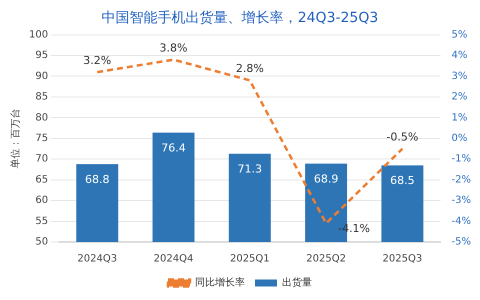  Describe the element at coordinates (41, 56) in the screenshot. I see `y-tick-label: 95` at that location.